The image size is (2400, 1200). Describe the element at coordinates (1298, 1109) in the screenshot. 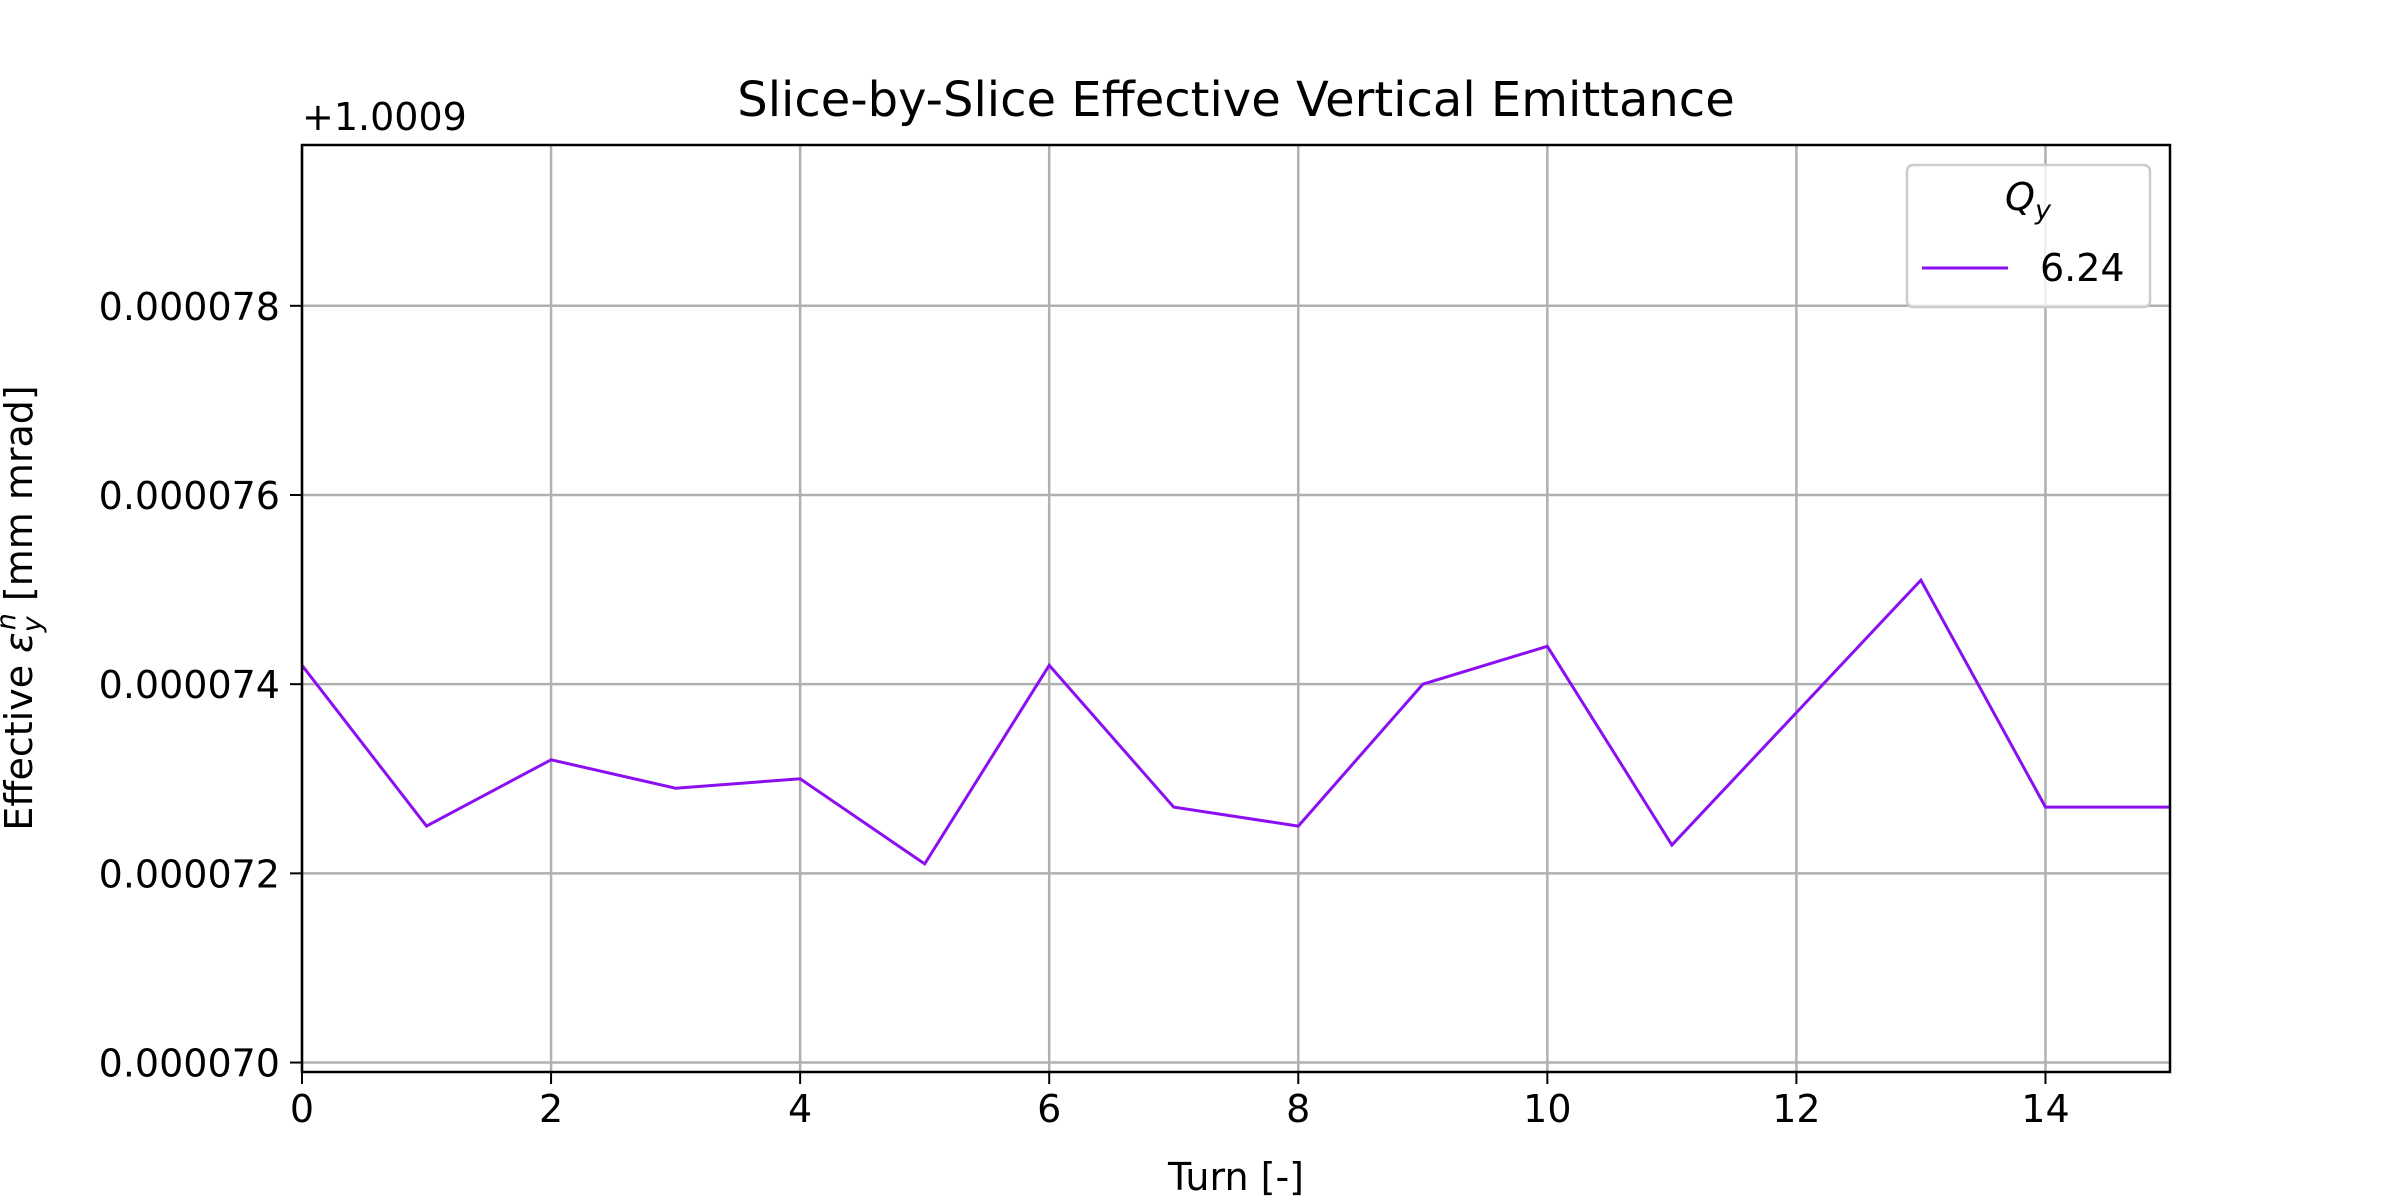

I see `x-tick-label: 8` at that location.